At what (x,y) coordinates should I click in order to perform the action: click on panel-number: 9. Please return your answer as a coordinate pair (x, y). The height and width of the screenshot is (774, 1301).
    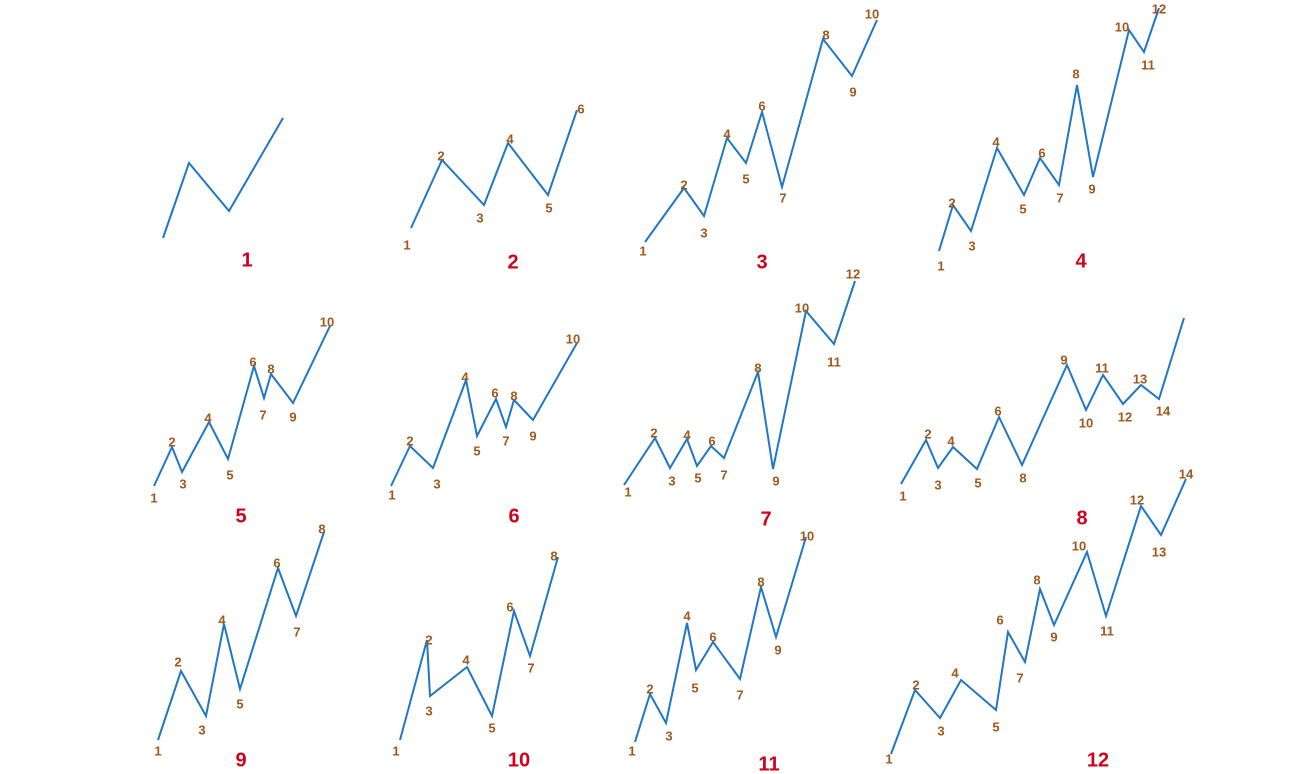
    Looking at the image, I should click on (240, 760).